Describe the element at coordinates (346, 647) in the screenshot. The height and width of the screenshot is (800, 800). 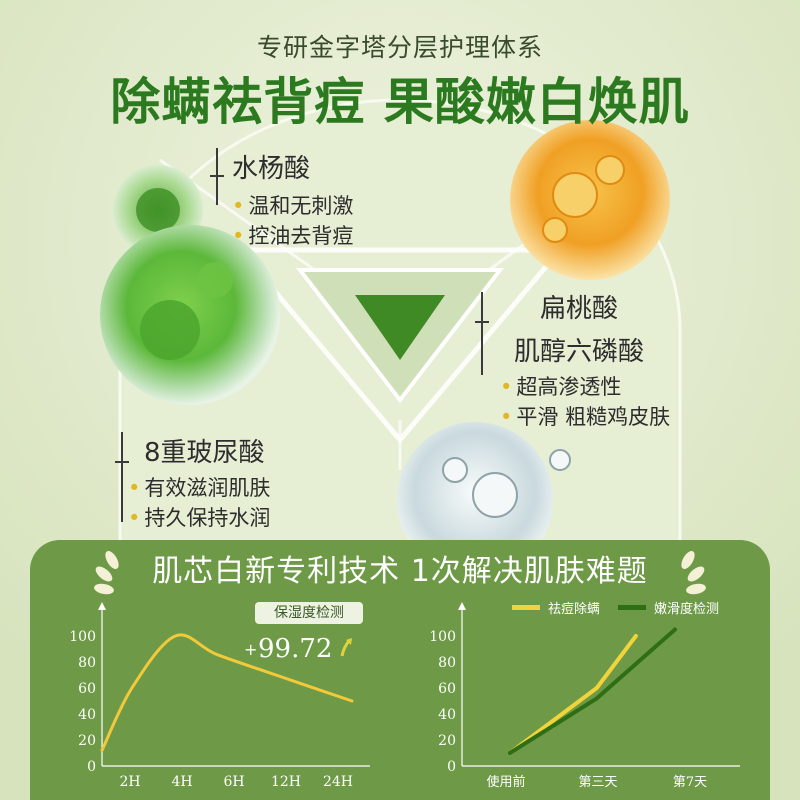
I see `up-arrow-icon` at that location.